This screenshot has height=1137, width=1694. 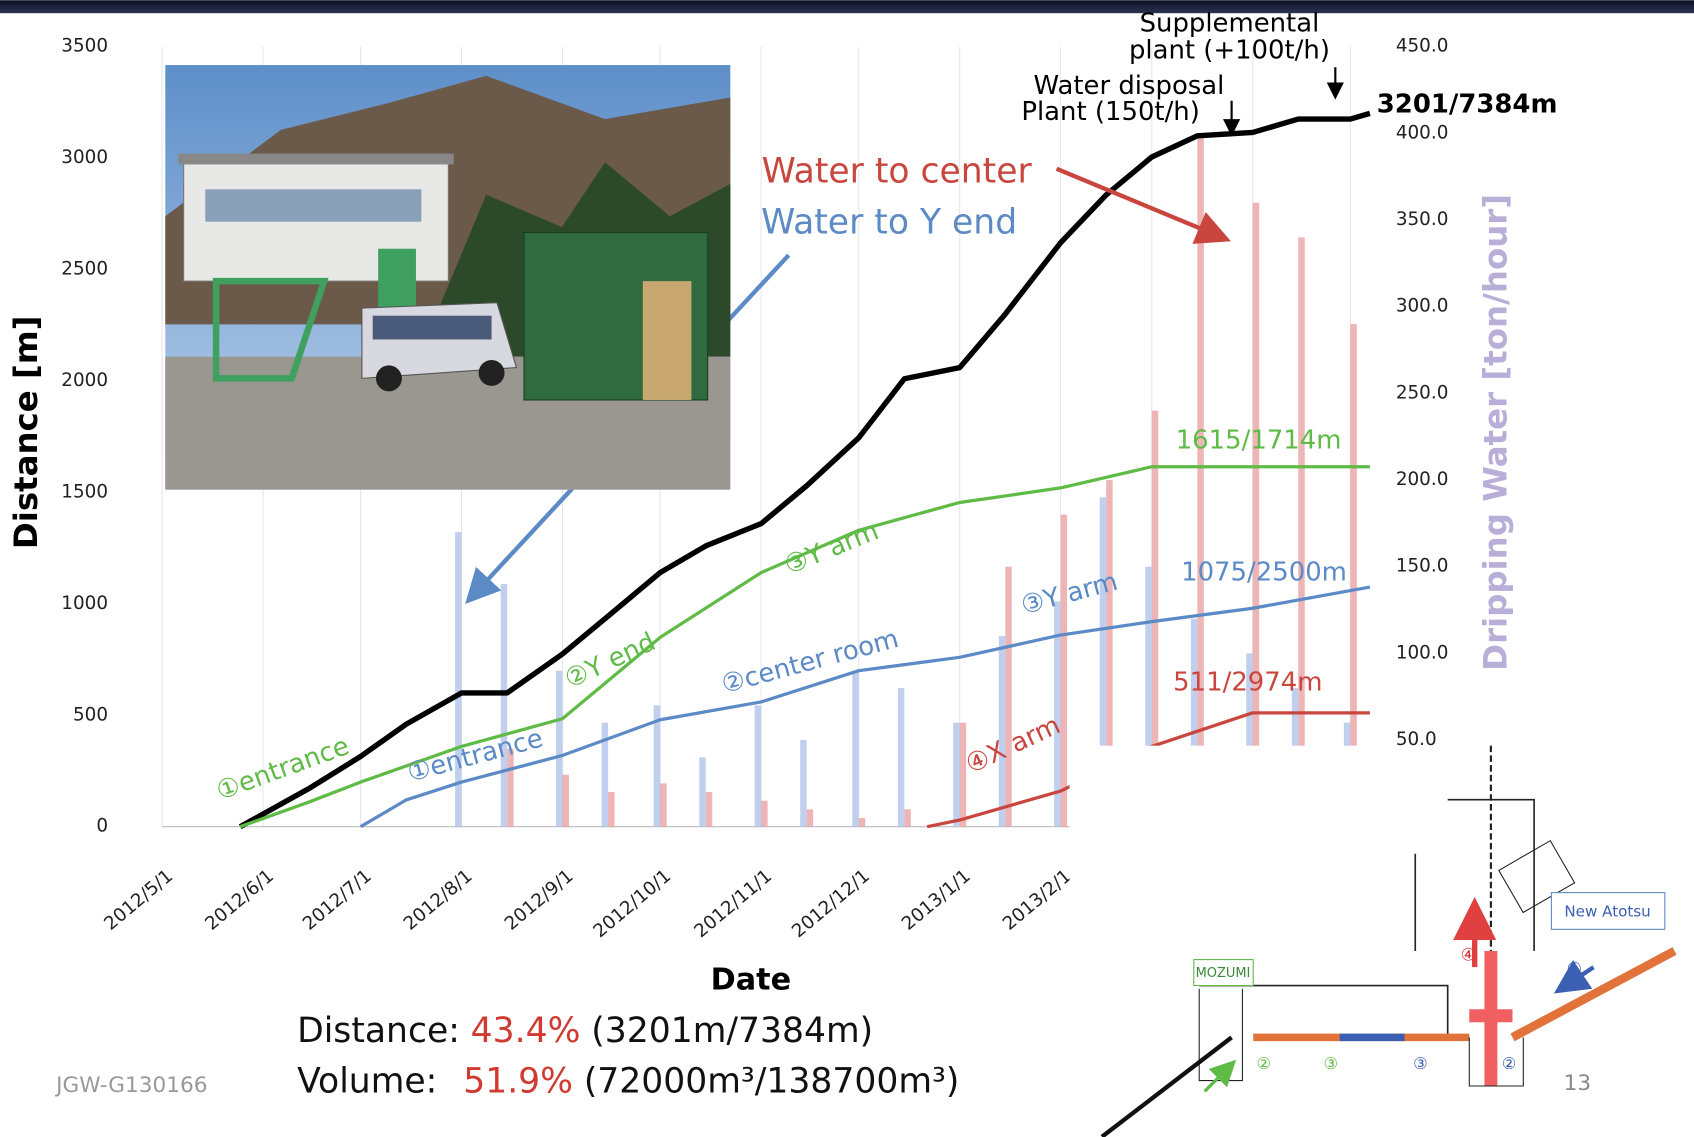 I want to click on x-tick-label: 2012/6/1, so click(x=239, y=900).